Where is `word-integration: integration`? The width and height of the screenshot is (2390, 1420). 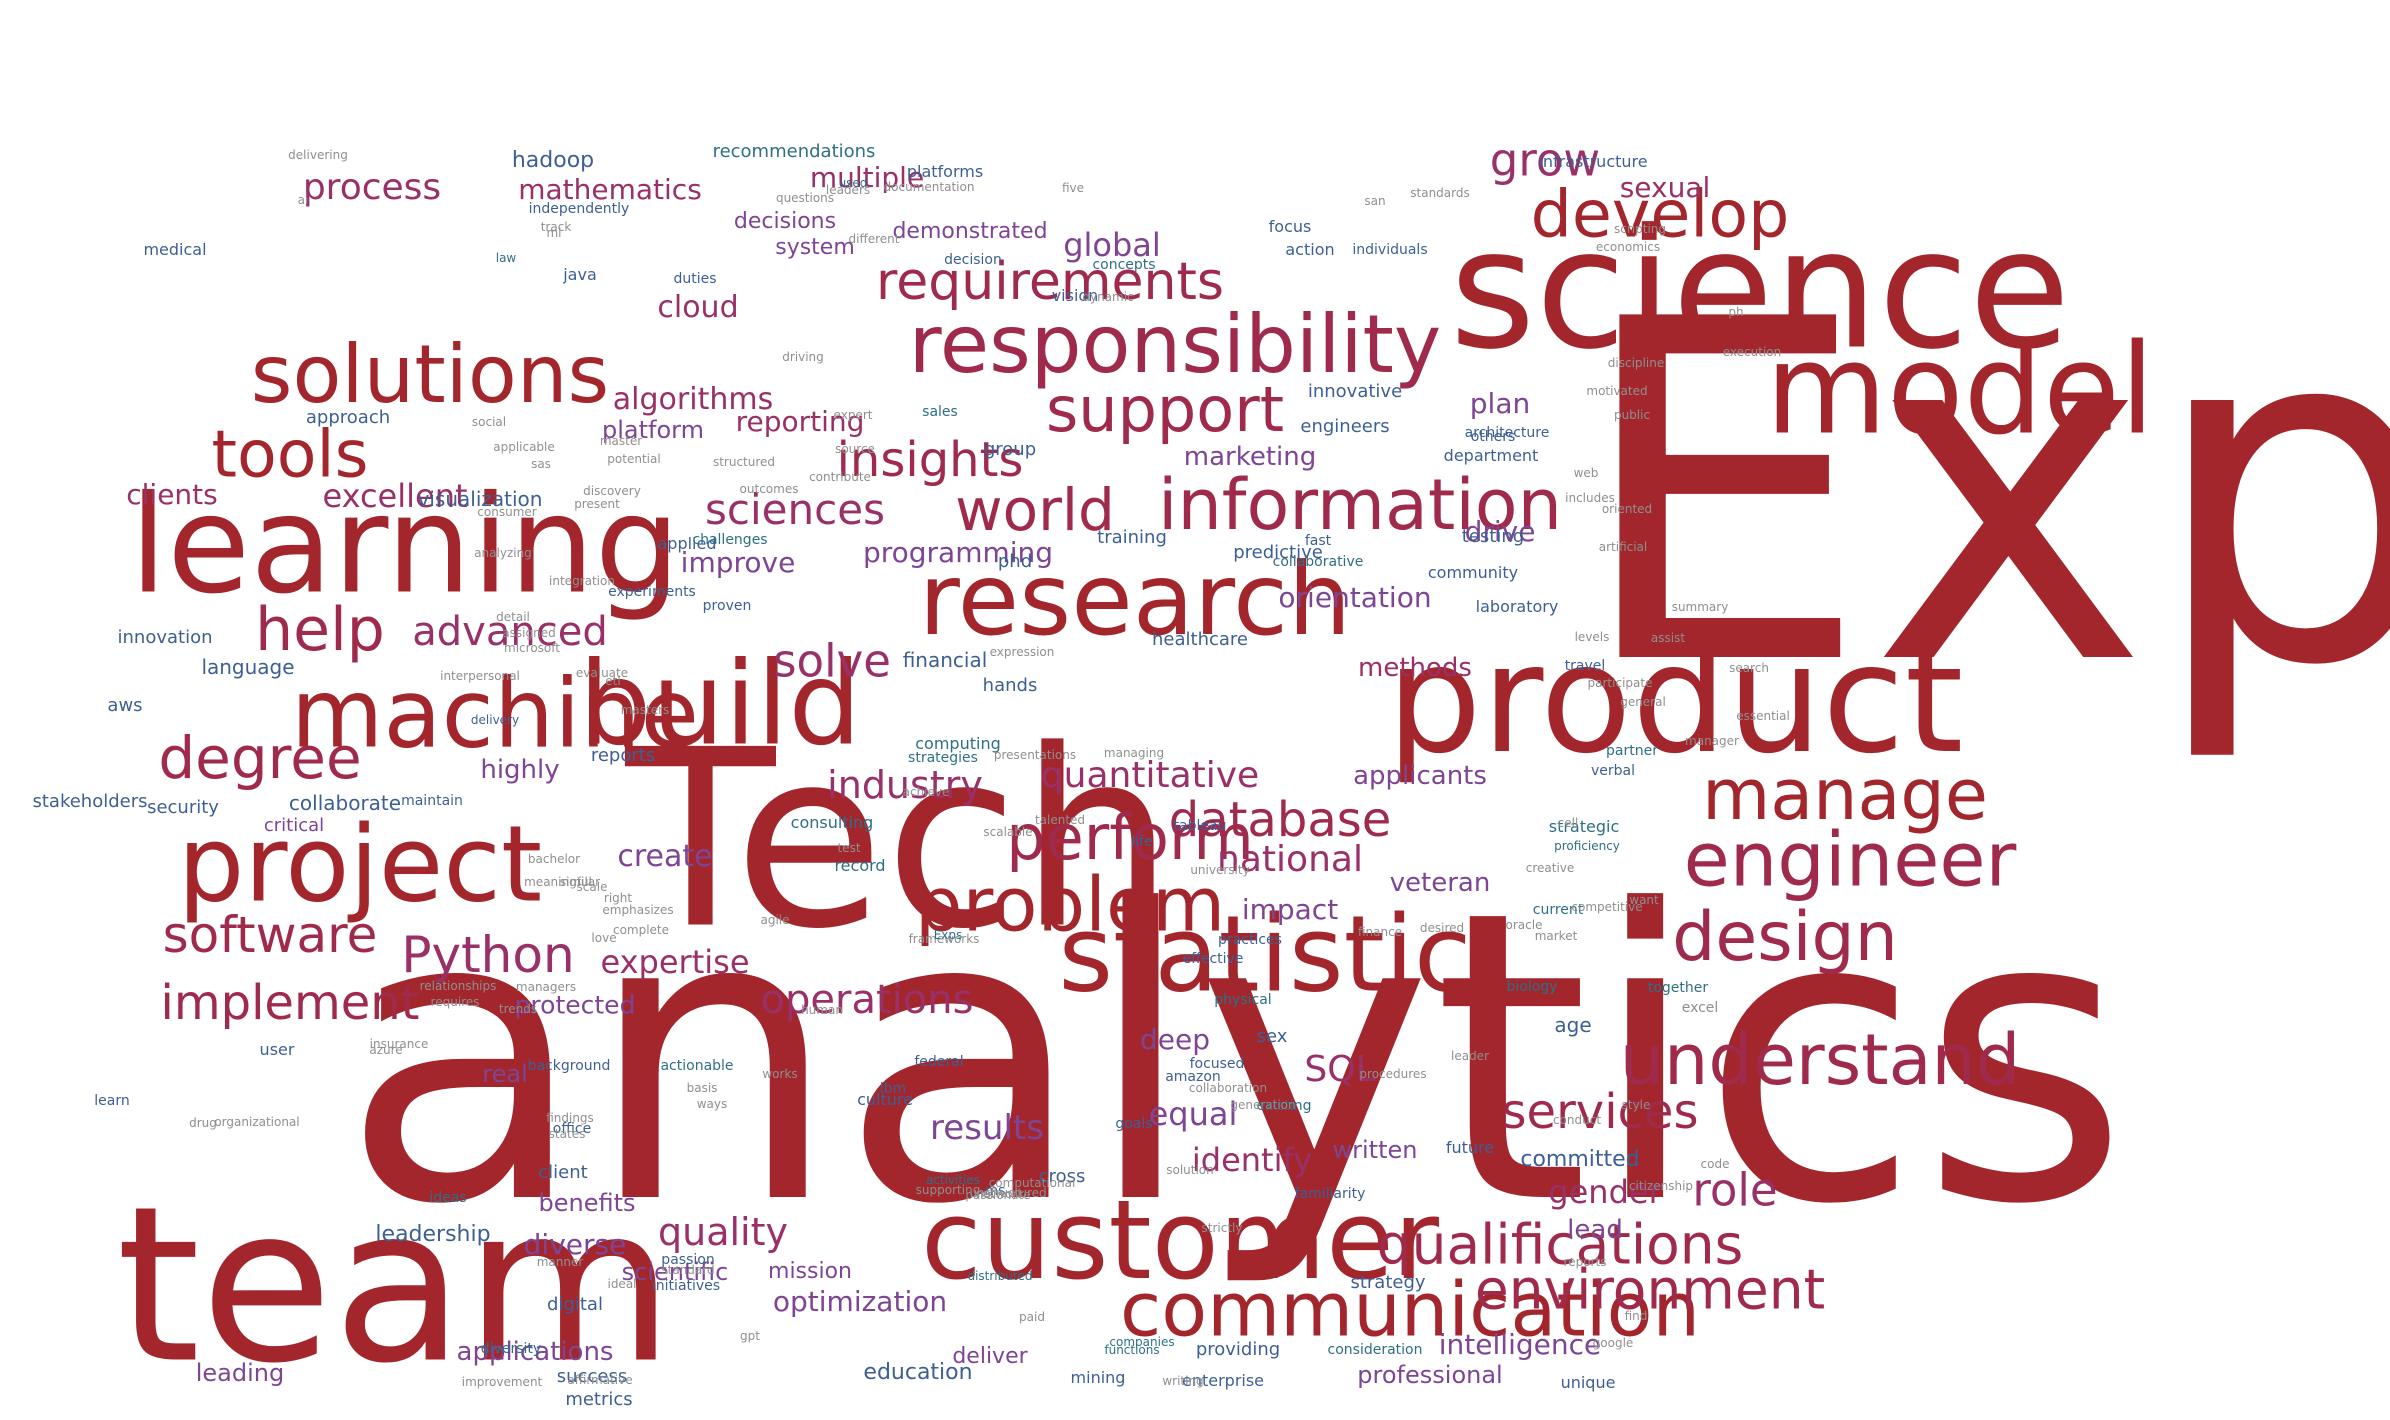
word-integration: integration is located at coordinates (582, 581).